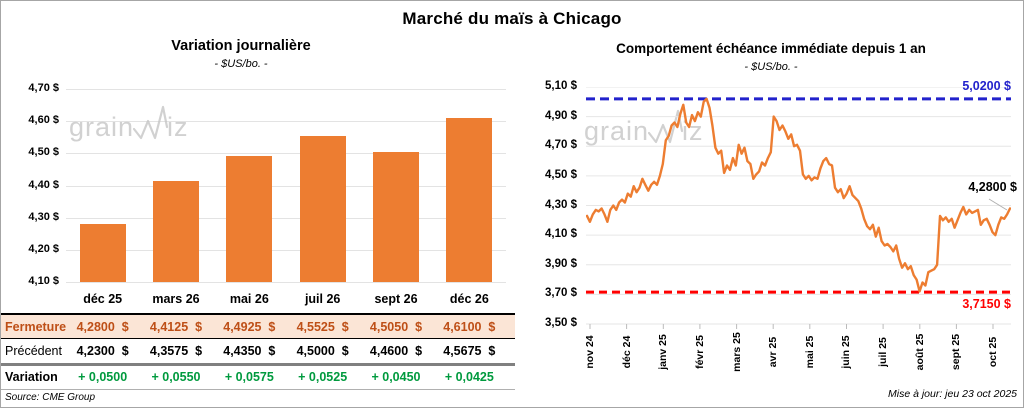 The image size is (1024, 408). What do you see at coordinates (43, 184) in the screenshot?
I see `left-y-tick-label: 4,40 $` at bounding box center [43, 184].